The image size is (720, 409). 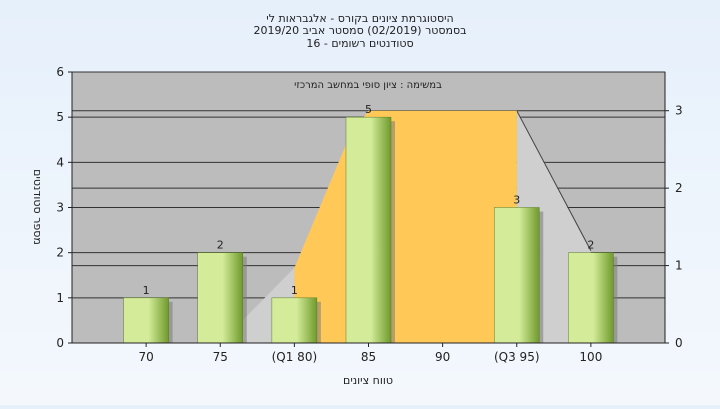 What do you see at coordinates (679, 111) in the screenshot?
I see `y2-tick-label: 3` at bounding box center [679, 111].